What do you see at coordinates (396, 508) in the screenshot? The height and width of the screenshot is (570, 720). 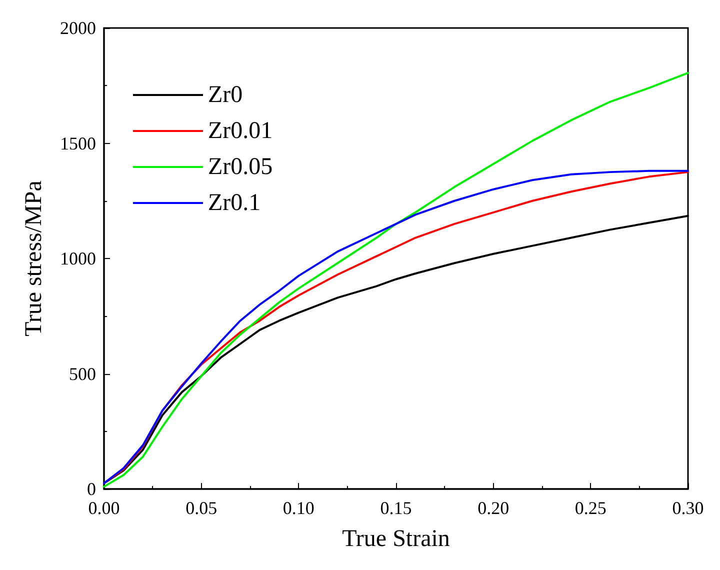 I see `x-tick-label: 0.15` at bounding box center [396, 508].